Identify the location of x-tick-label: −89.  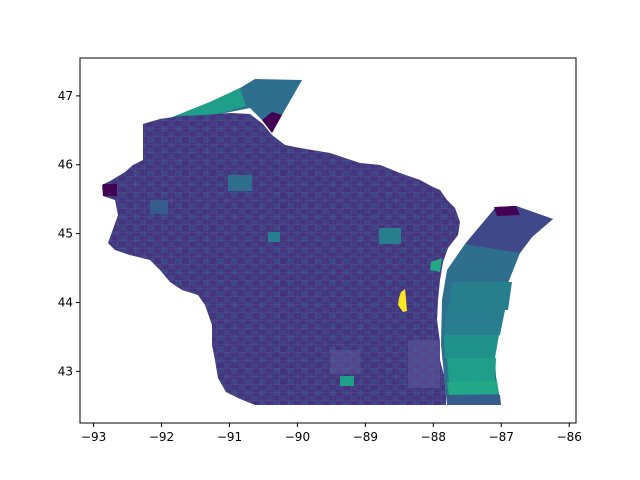
(365, 437).